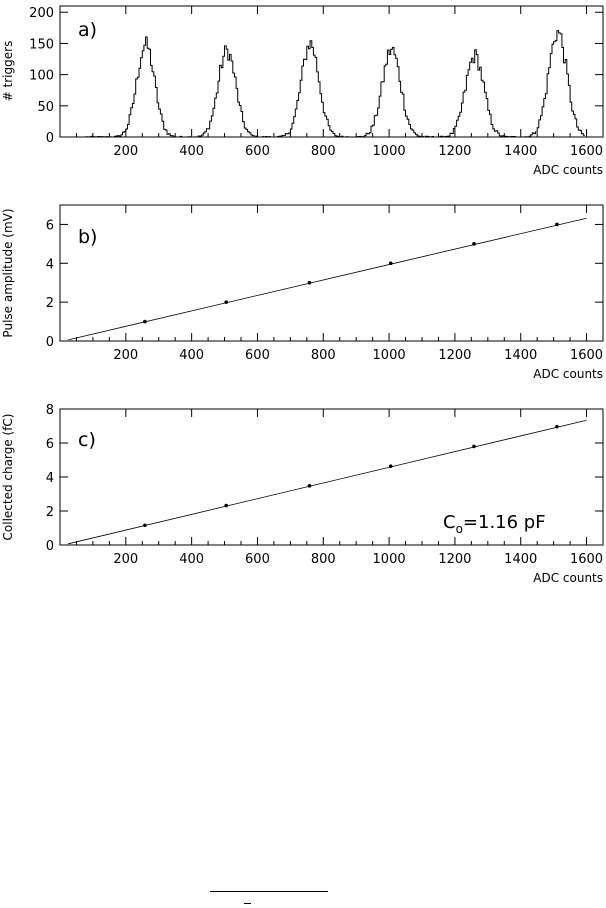 The width and height of the screenshot is (606, 908). I want to click on y-ticks: 0 50 100 150 200, so click(316, 76).